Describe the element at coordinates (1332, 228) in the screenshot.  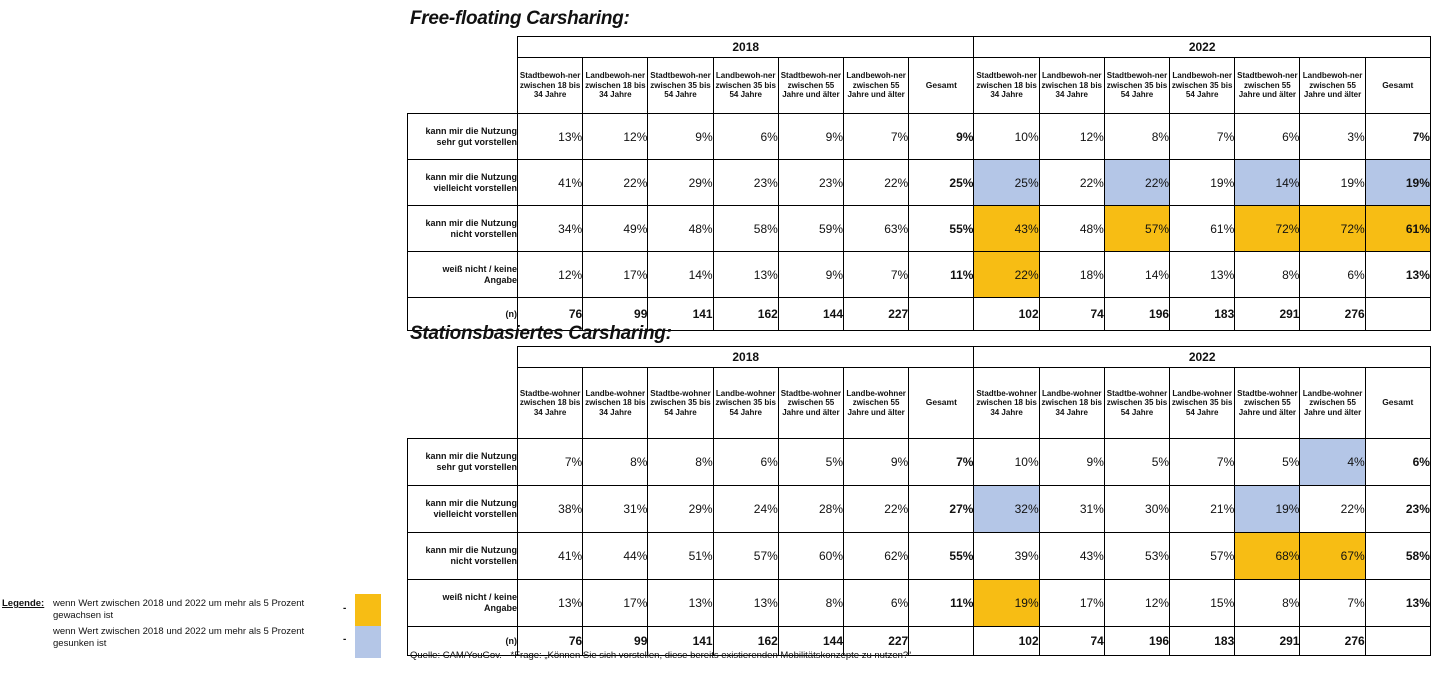
I see `value-cell-2022: 72%` at that location.